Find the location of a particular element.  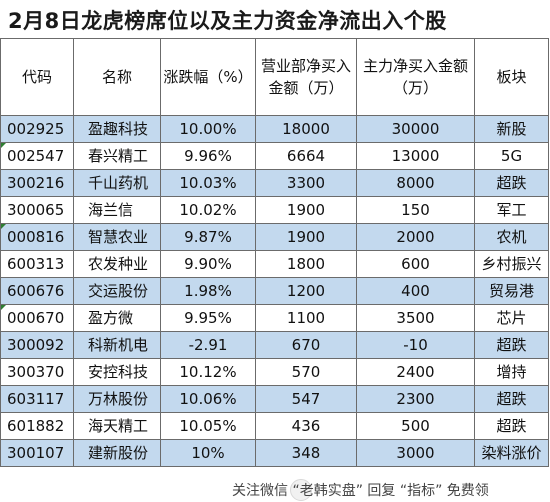

cell-change: 10% is located at coordinates (208, 453).